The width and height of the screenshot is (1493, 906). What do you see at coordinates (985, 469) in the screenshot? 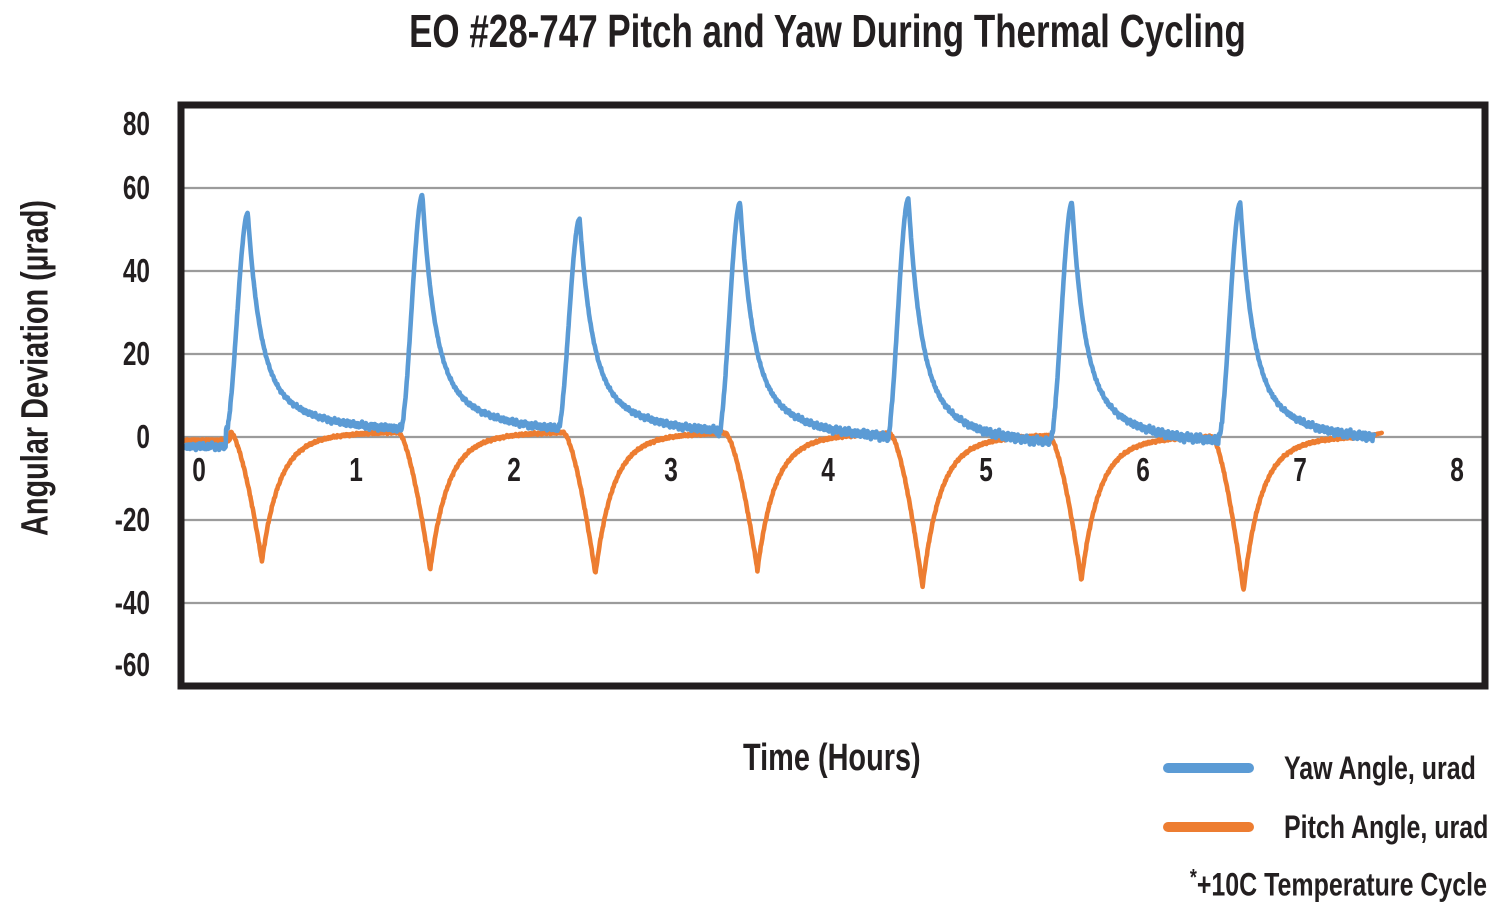
I see `x-tick-label-5: 5` at bounding box center [985, 469].